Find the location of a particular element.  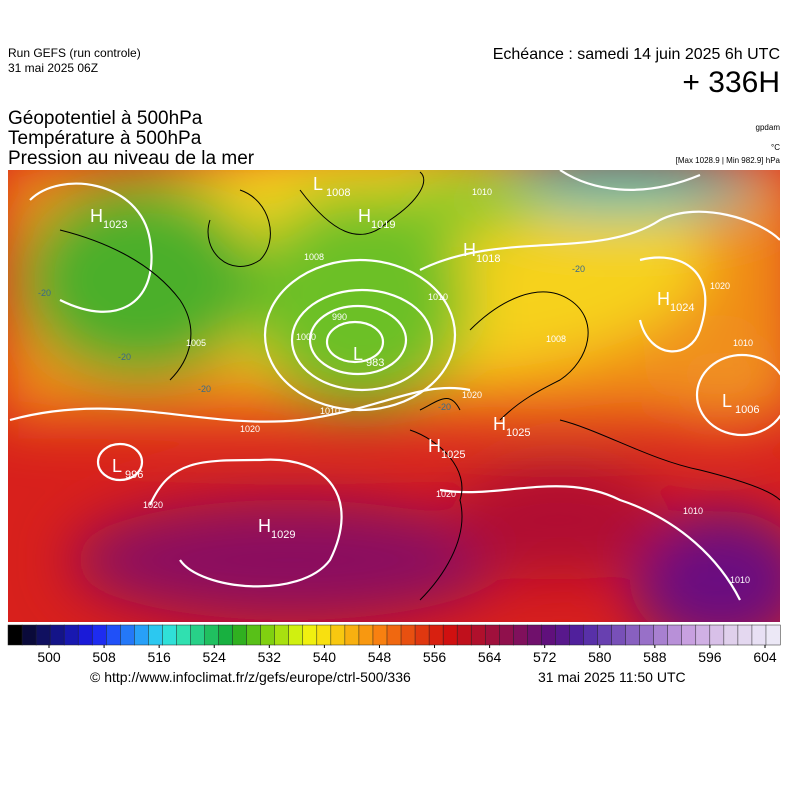

colorbar-tick-label: 500 is located at coordinates (49, 657).